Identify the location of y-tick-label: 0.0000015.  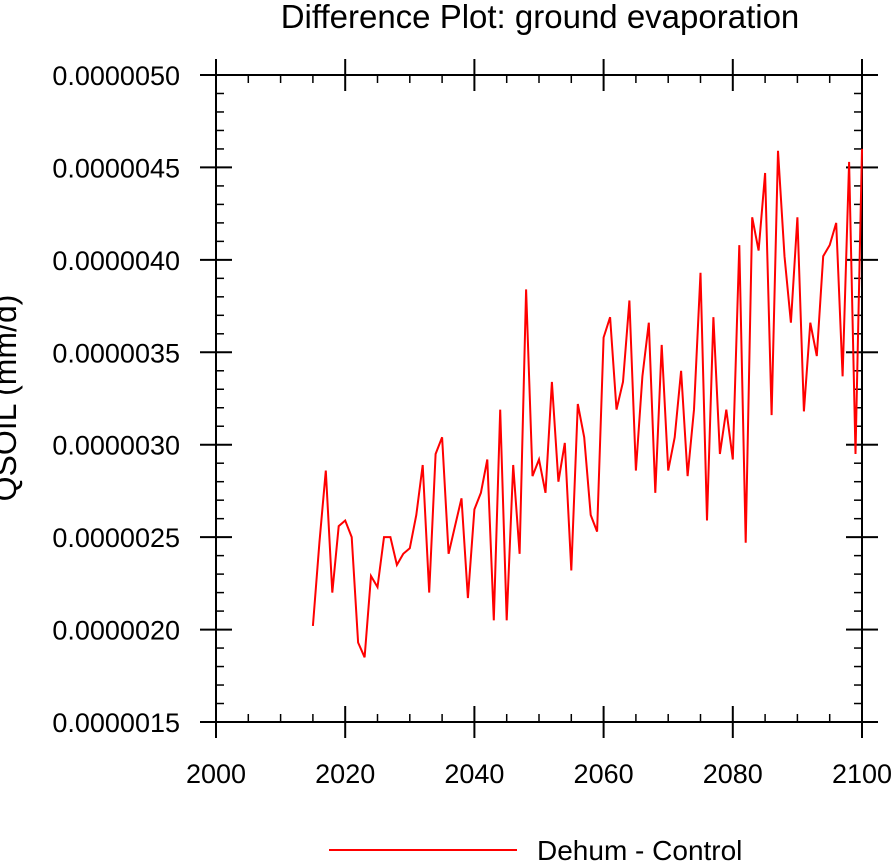
(116, 723).